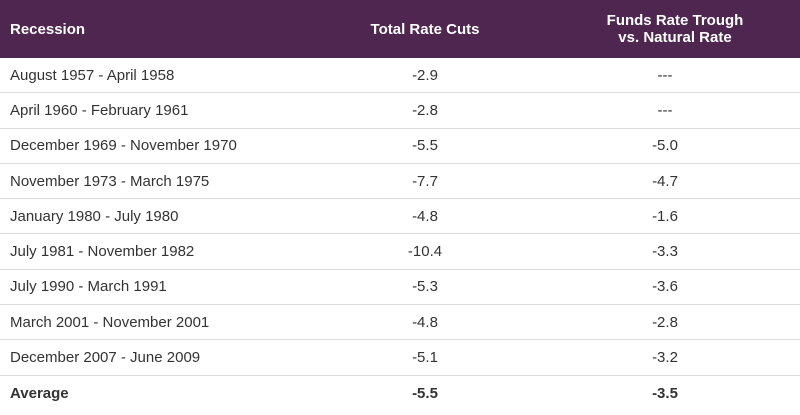 This screenshot has height=415, width=800. Describe the element at coordinates (665, 287) in the screenshot. I see `trough-cell: -3.6` at that location.